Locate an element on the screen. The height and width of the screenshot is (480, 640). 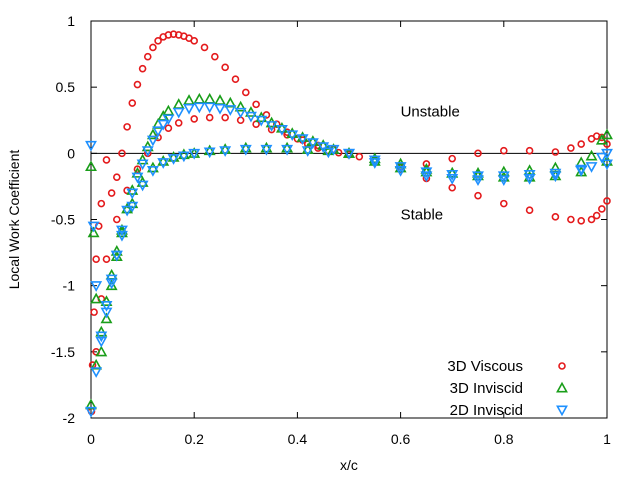
y-tick-label: -2 is located at coordinates (69, 418).